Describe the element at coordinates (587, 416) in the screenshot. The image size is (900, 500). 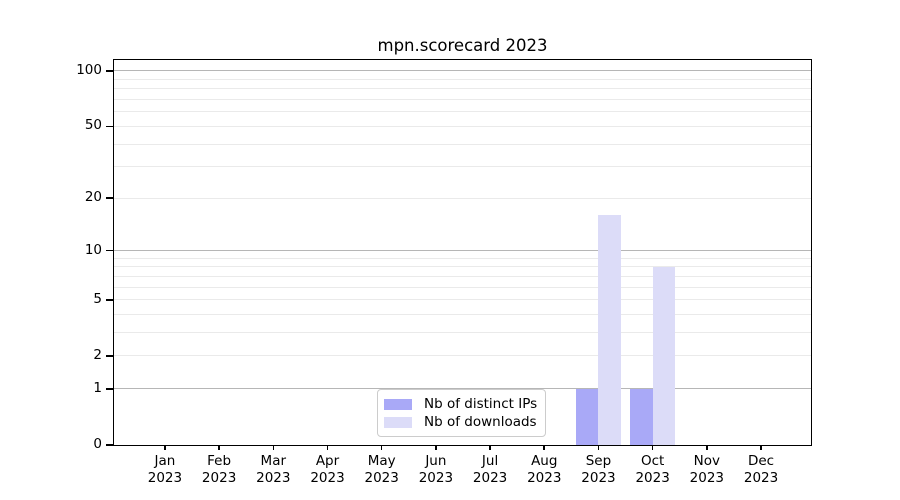
I see `bar-distinct-ips-sep` at that location.